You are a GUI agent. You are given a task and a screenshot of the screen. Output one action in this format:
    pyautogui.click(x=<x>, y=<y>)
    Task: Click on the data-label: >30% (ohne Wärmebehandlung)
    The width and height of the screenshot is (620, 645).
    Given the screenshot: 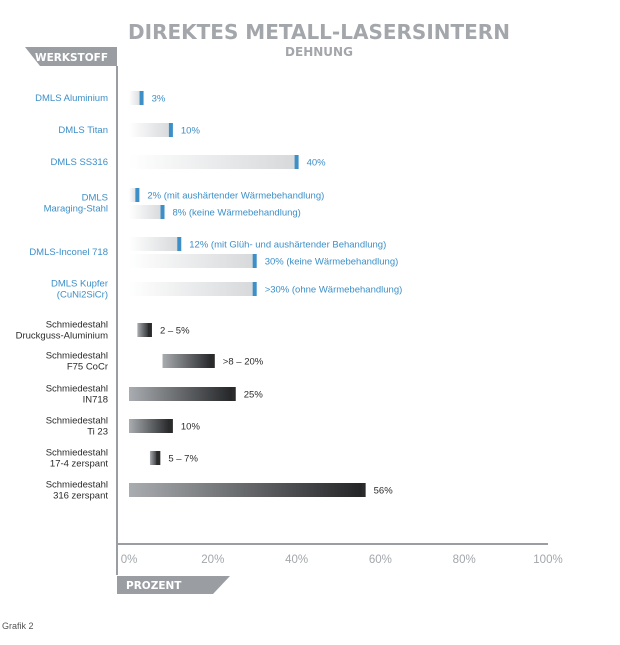 What is the action you would take?
    pyautogui.click(x=334, y=290)
    